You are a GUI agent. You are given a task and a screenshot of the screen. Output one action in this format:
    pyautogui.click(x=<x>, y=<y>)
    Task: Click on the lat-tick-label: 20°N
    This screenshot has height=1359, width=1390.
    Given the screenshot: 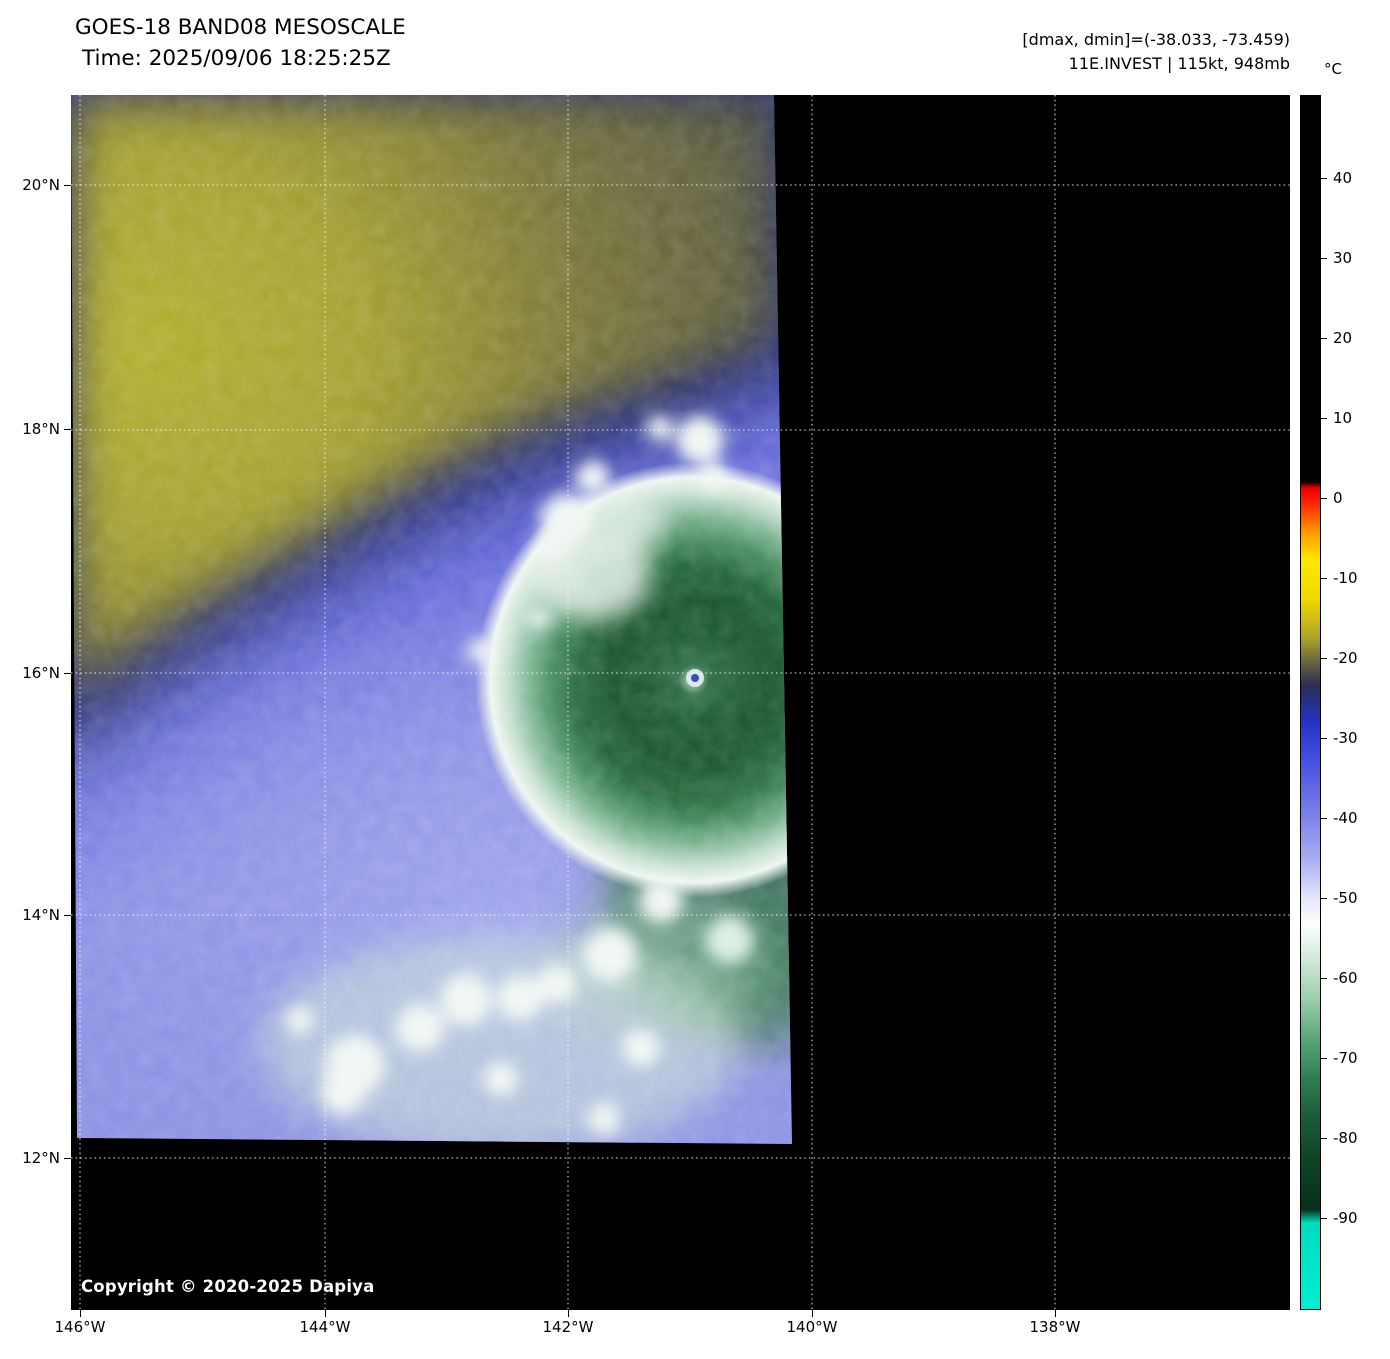 What is the action you would take?
    pyautogui.click(x=41, y=185)
    